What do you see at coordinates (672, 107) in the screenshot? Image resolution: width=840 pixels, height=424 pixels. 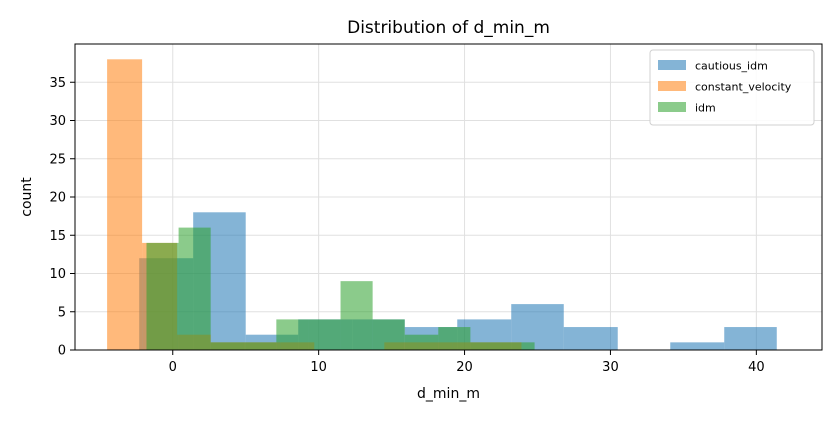 I see `legend-swatch-idm` at bounding box center [672, 107].